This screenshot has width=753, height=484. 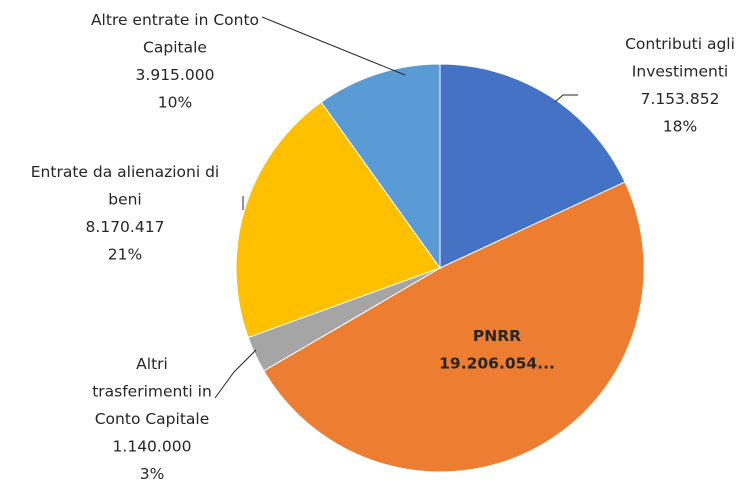 What do you see at coordinates (125, 227) in the screenshot?
I see `value-label: 8.170.417` at bounding box center [125, 227].